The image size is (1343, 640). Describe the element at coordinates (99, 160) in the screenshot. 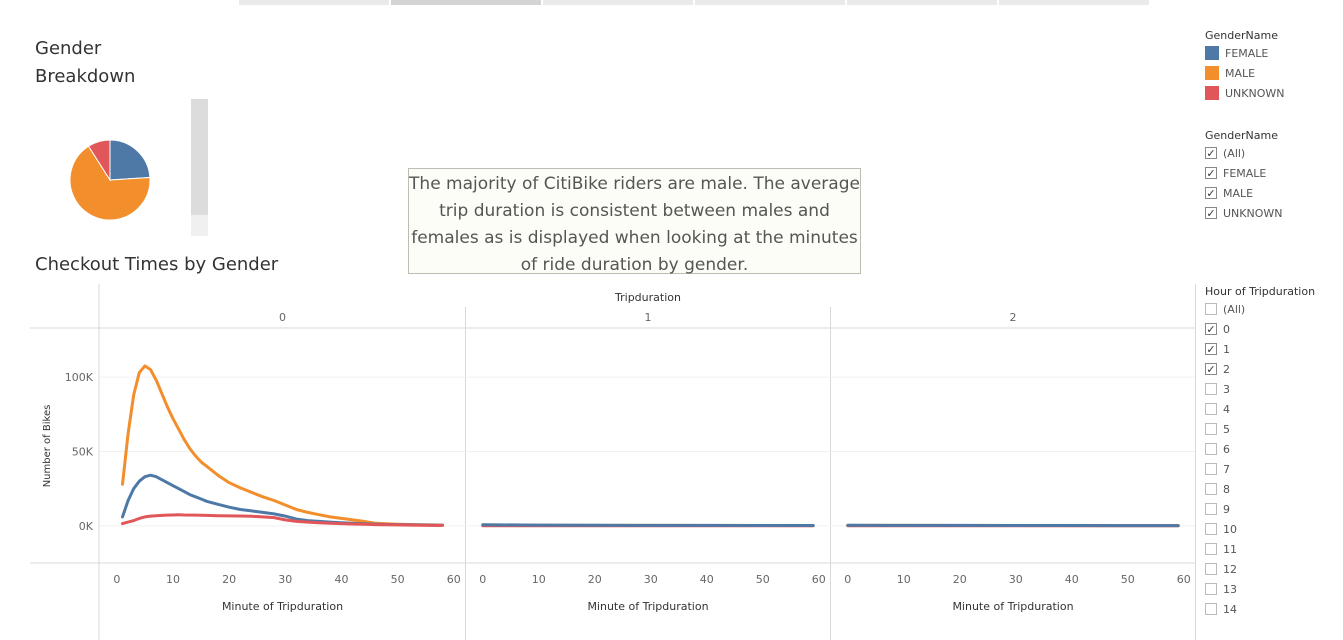

I see `pie-slice-unknown` at that location.